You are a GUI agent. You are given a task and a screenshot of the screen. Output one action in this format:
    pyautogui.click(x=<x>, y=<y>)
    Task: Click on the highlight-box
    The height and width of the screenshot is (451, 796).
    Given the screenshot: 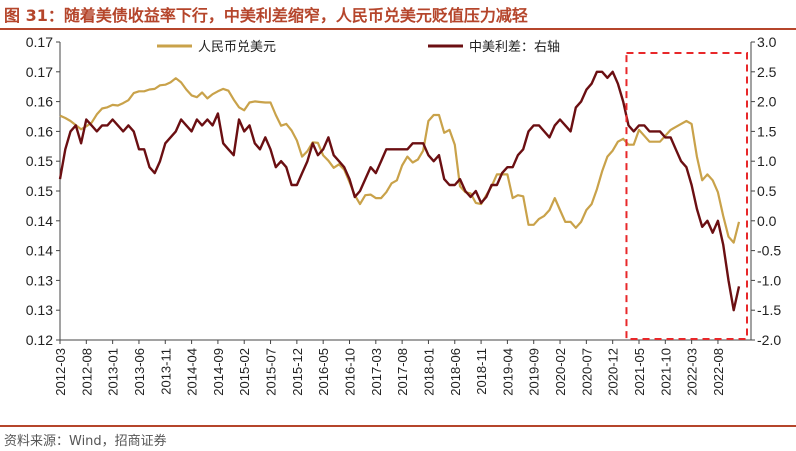 What is the action you would take?
    pyautogui.click(x=686, y=196)
    